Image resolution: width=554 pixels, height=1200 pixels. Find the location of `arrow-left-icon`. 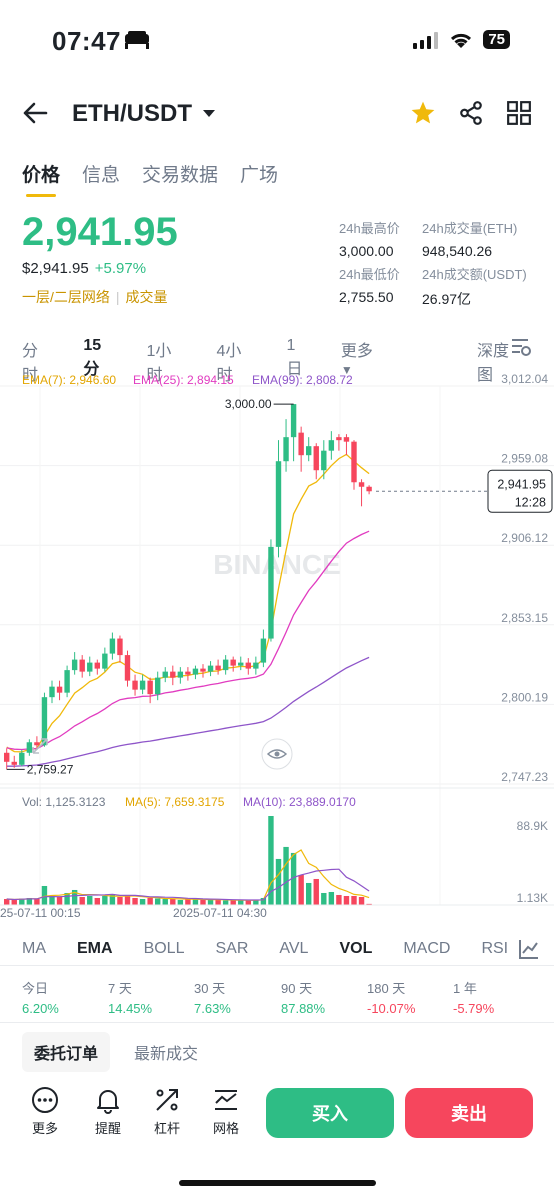

arrow-left-icon is located at coordinates (35, 113).